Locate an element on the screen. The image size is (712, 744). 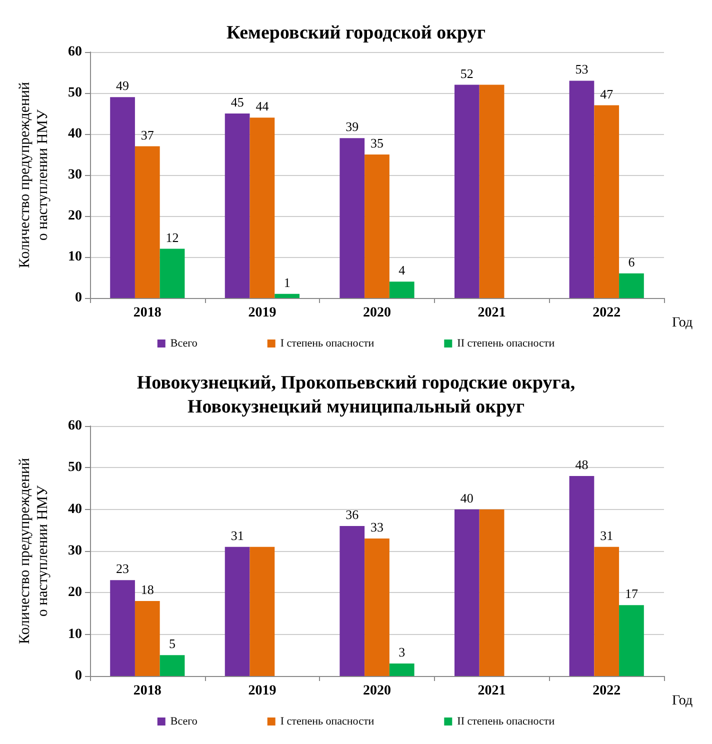
data-label: 6 is located at coordinates (632, 262).